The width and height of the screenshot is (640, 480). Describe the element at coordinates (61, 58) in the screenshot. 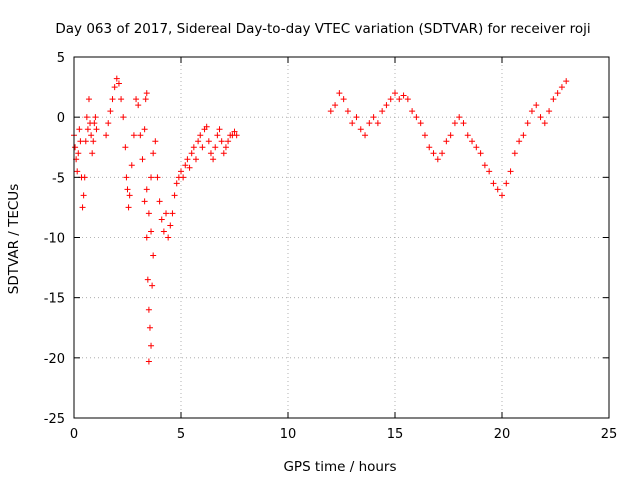

I see `y-tick-label: 5` at that location.